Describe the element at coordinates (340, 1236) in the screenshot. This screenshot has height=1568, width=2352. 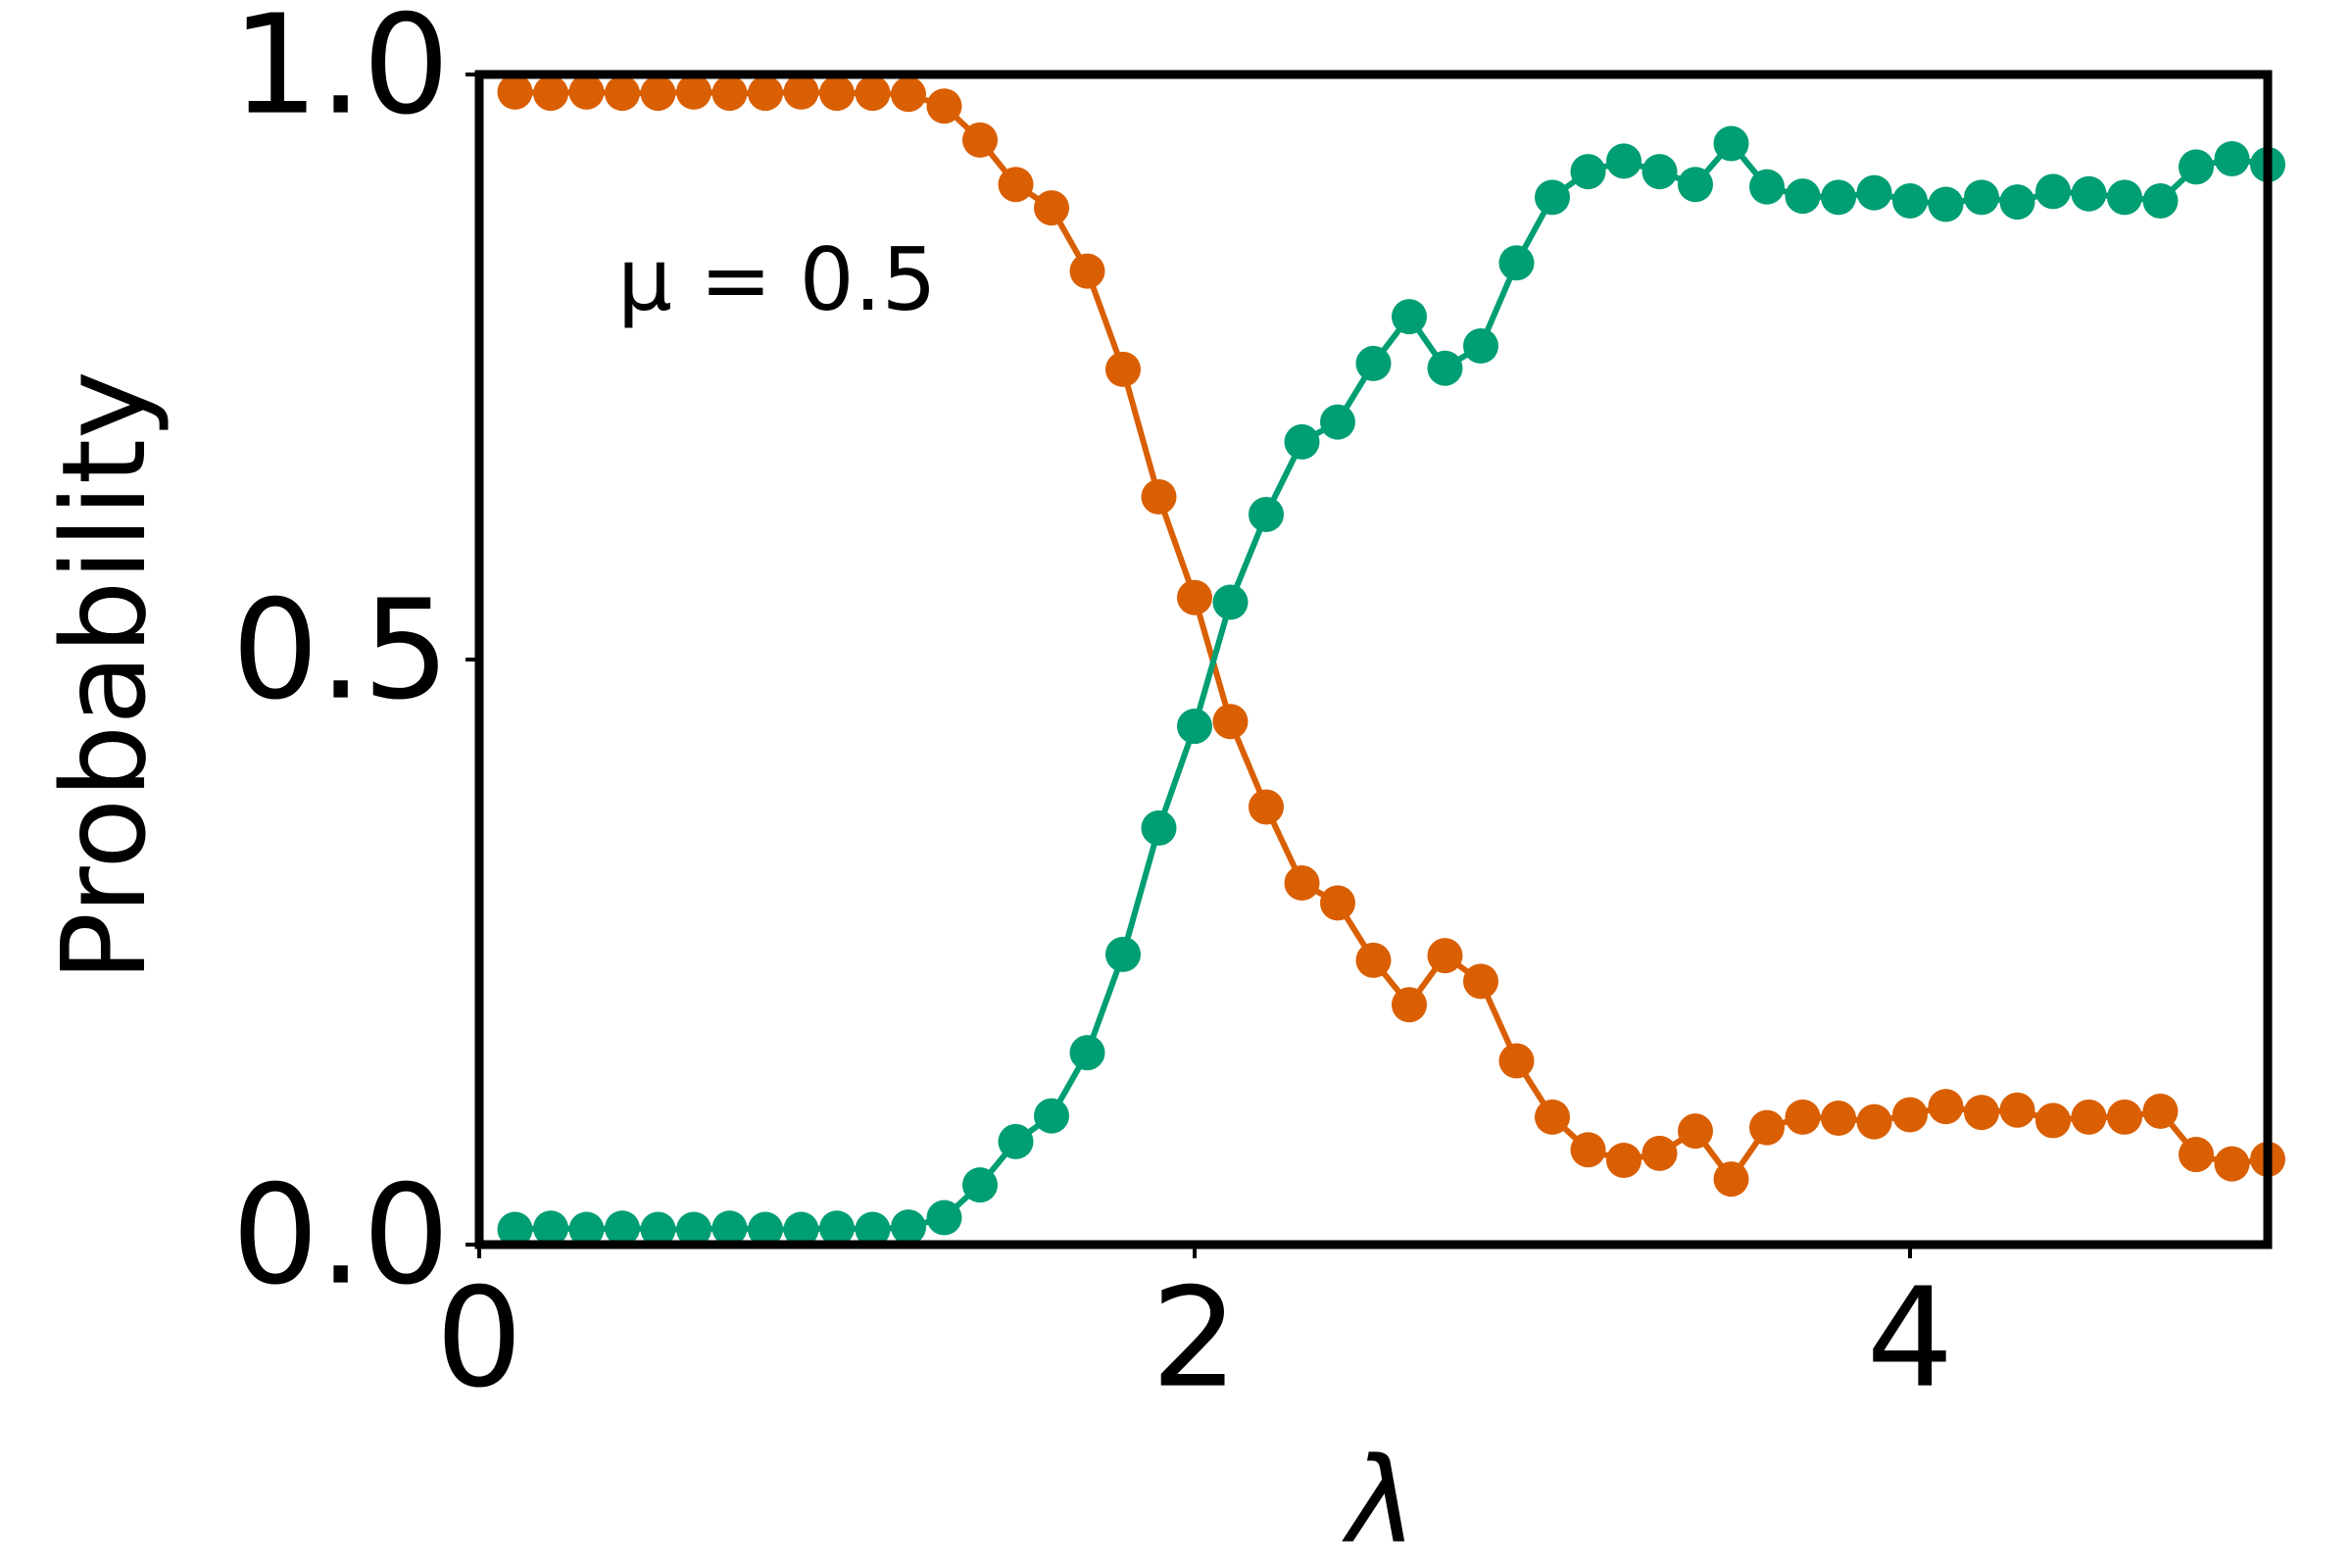
I see `y-tick-label: 0.0` at that location.